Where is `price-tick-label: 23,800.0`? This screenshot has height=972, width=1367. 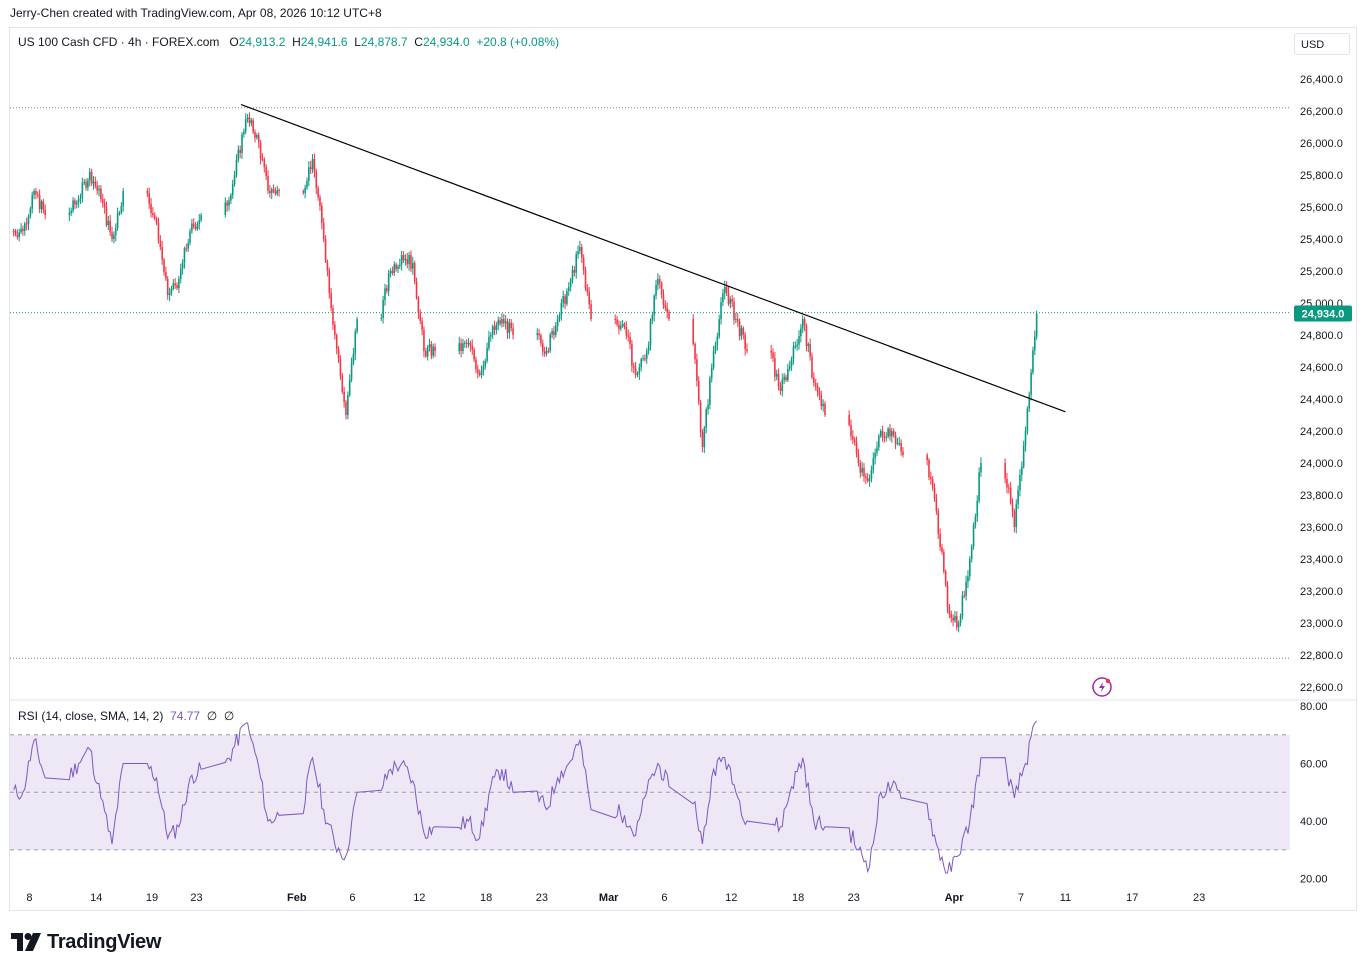 price-tick-label: 23,800.0 is located at coordinates (1321, 496).